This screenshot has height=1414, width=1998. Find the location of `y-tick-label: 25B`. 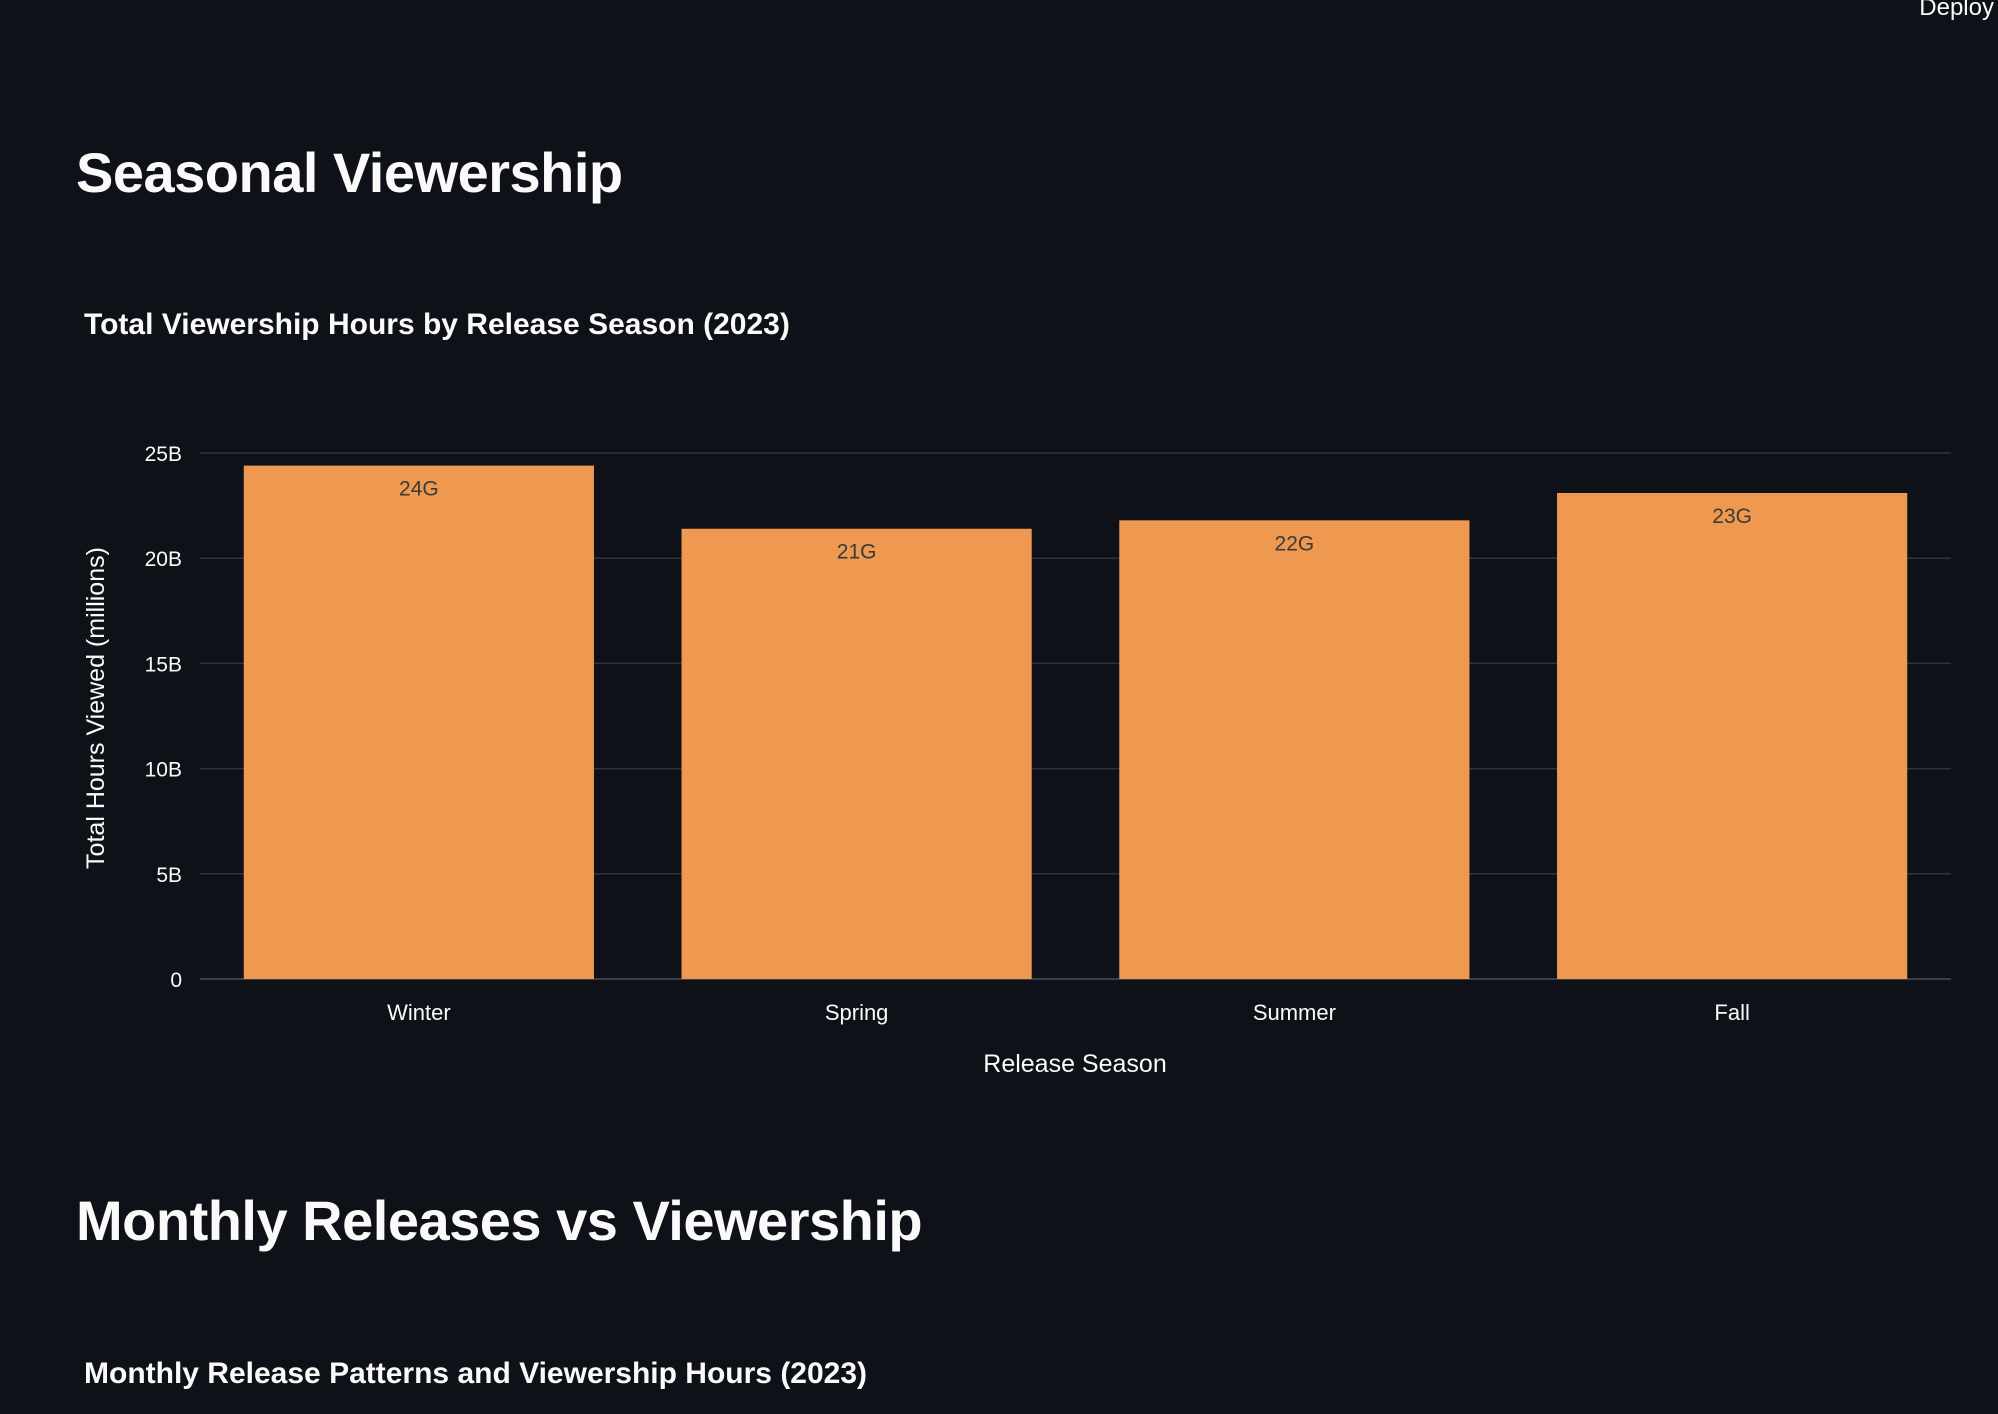

y-tick-label: 25B is located at coordinates (163, 454).